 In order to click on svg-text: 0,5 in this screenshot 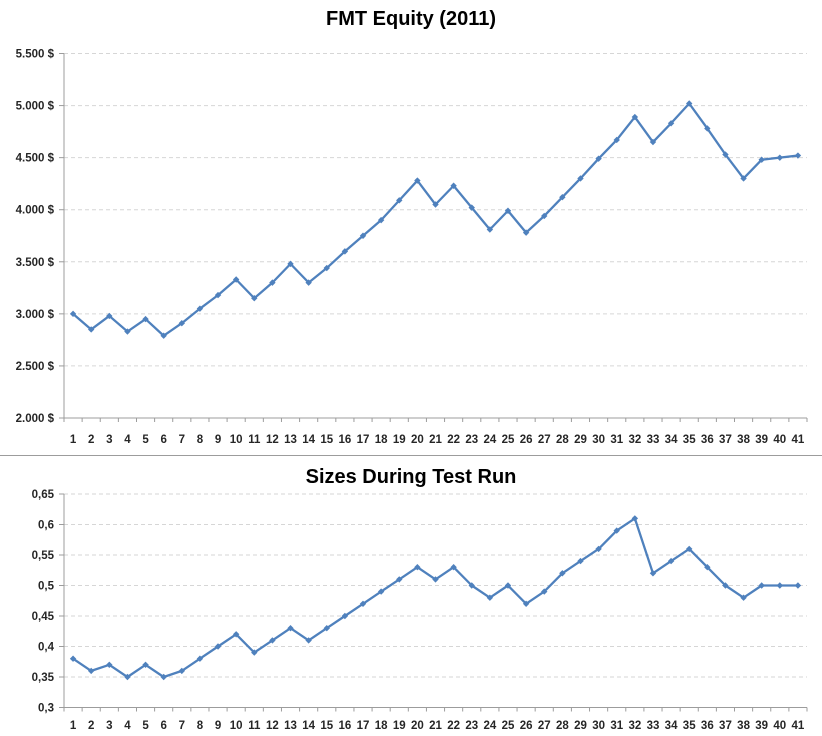, I will do `click(46, 587)`.